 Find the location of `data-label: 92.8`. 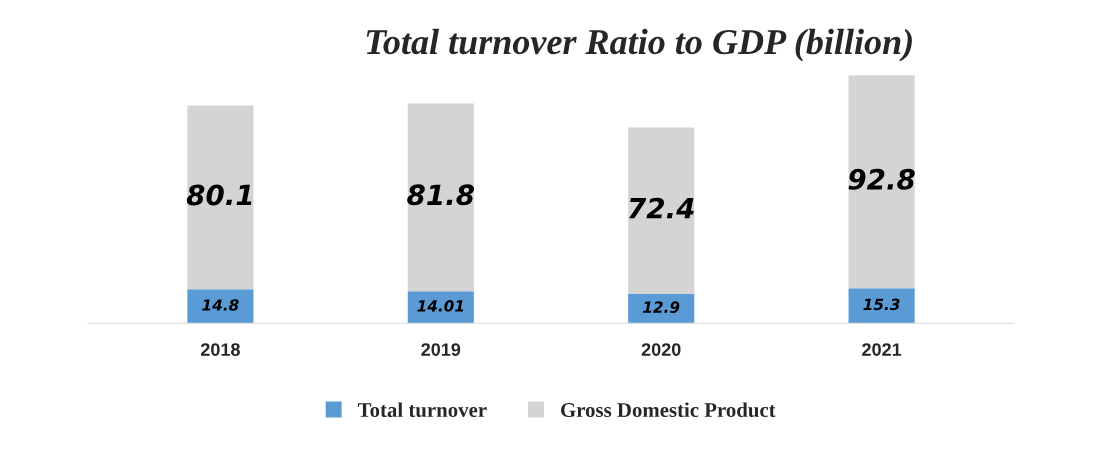

data-label: 92.8 is located at coordinates (881, 179).